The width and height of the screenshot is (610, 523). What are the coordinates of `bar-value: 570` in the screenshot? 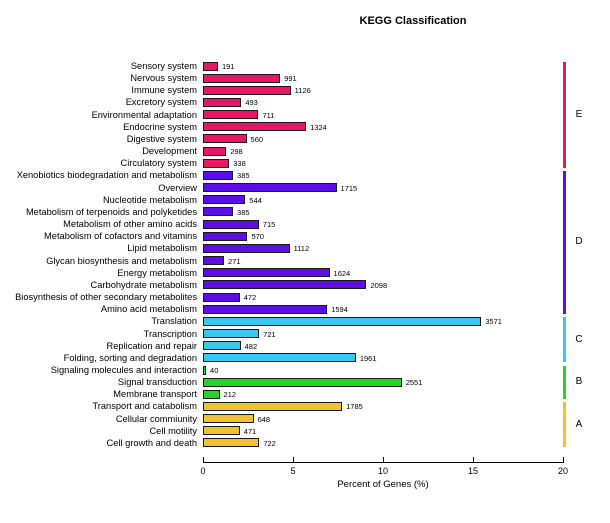 It's located at (257, 237).